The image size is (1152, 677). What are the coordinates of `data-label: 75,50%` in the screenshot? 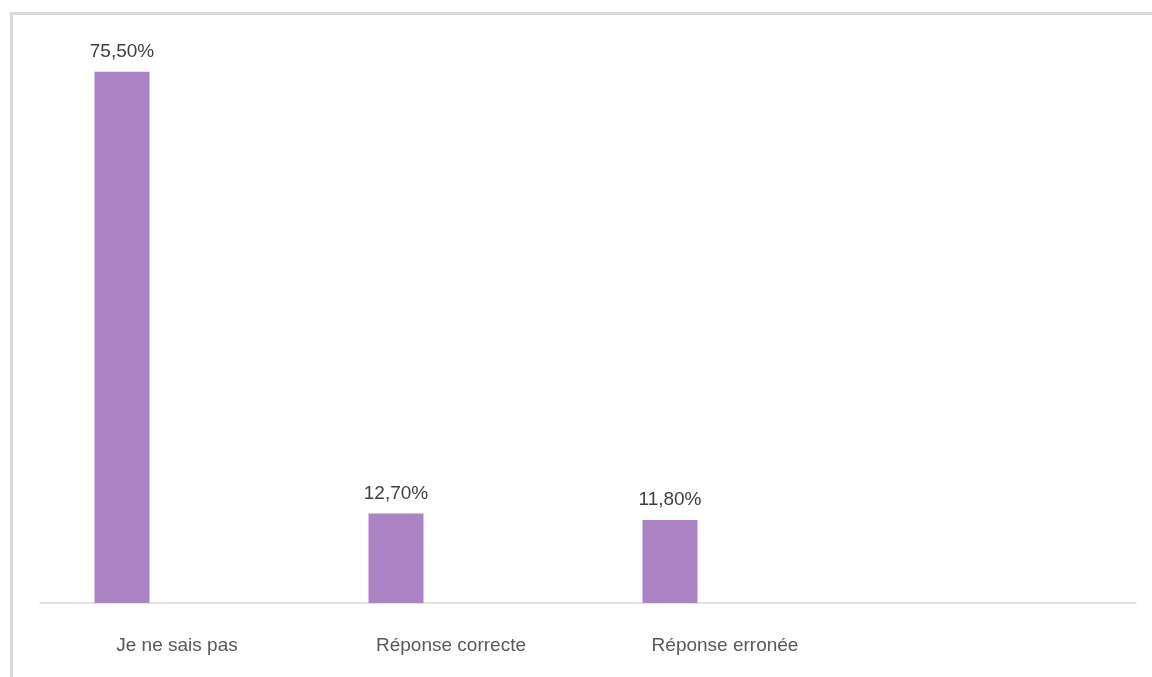 It's located at (122, 50).